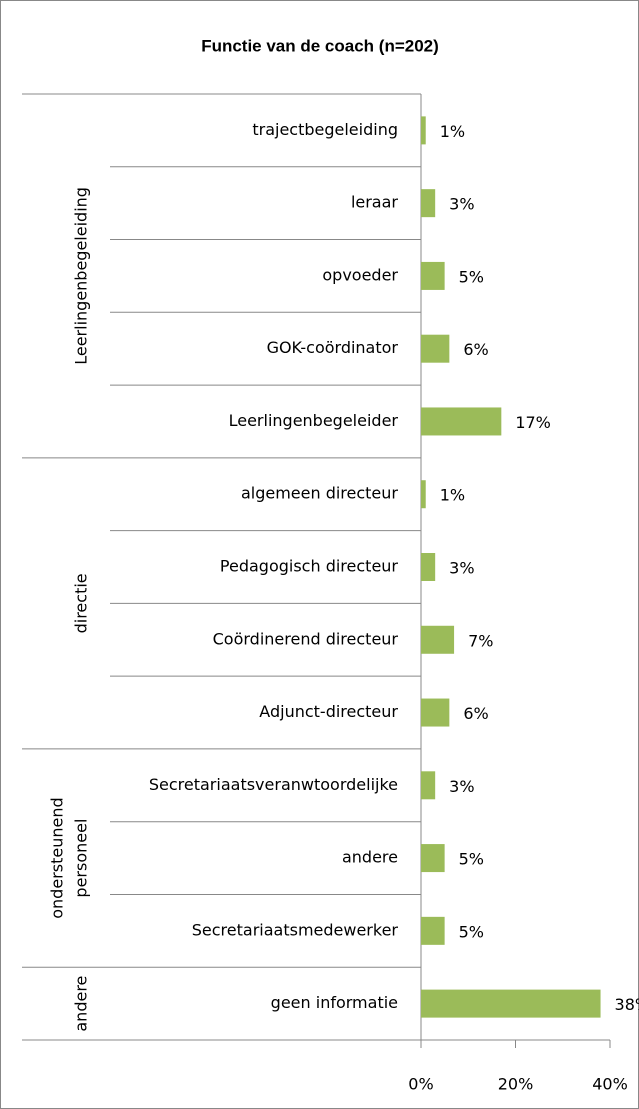 This screenshot has width=639, height=1109. I want to click on category-label: Adjunct-directeur, so click(328, 711).